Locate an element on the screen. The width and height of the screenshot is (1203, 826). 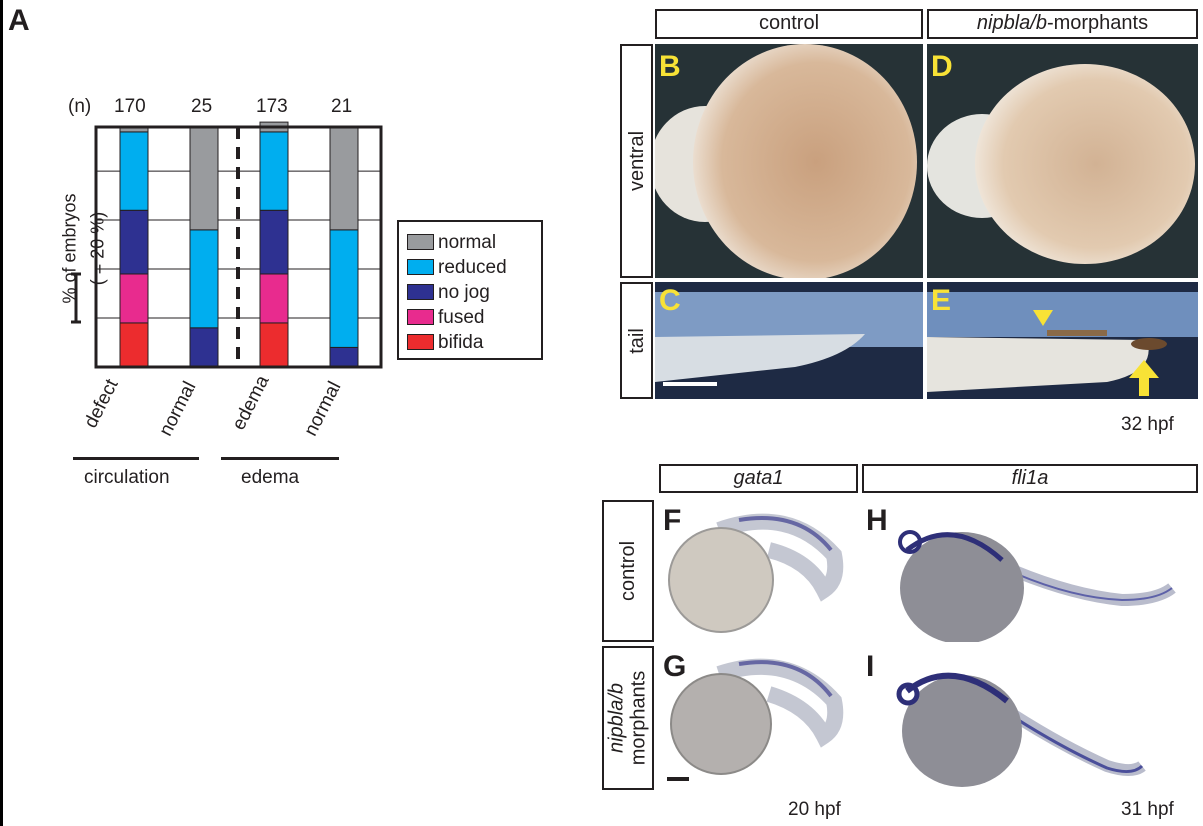
x-tick-label: defect is located at coordinates (101, 403).